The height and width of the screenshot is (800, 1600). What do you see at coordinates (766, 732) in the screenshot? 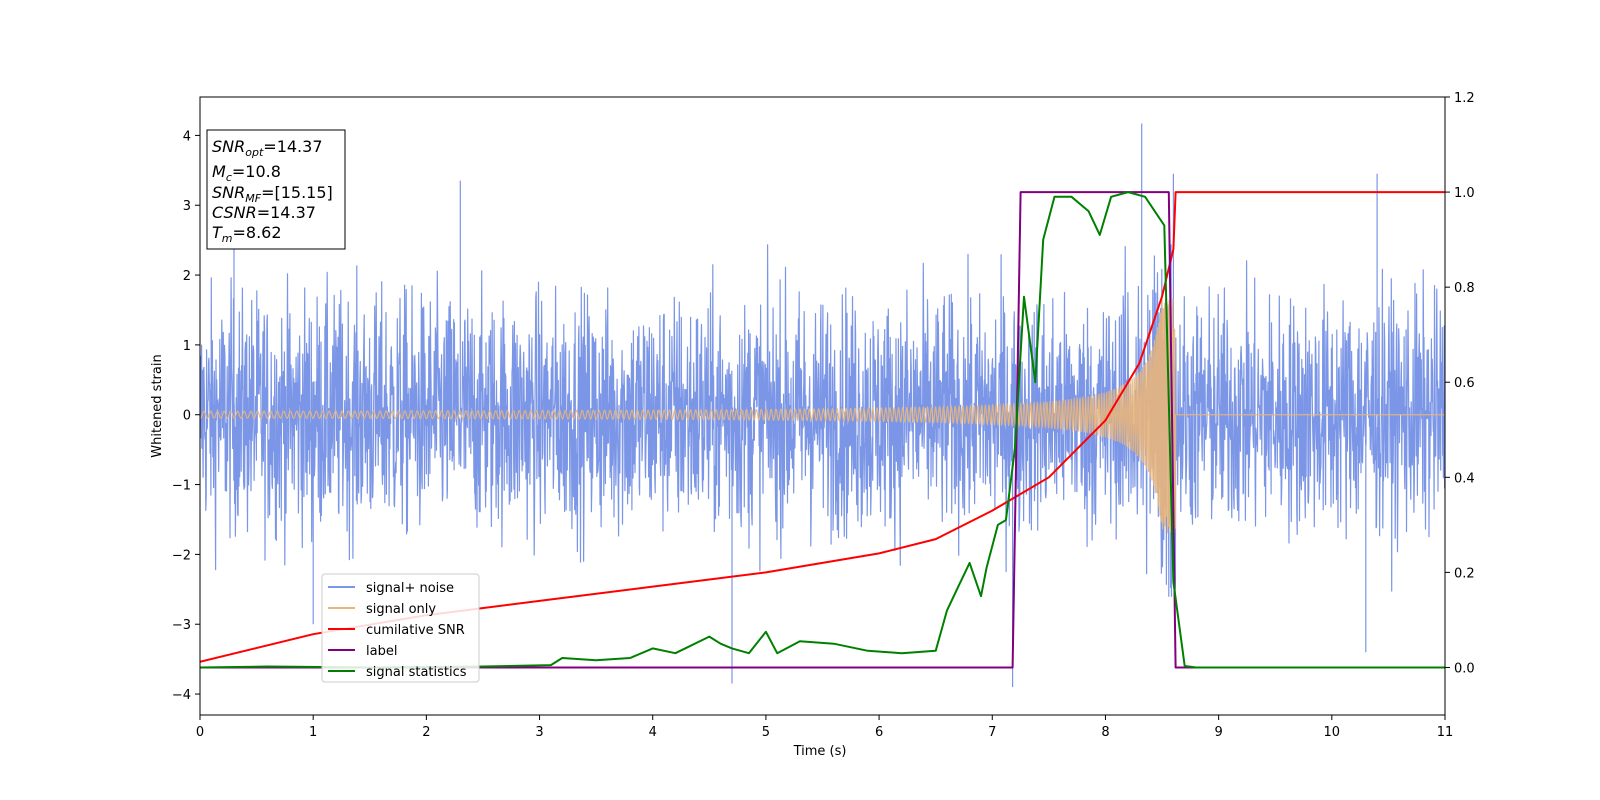
I see `x-tick-label: 5` at bounding box center [766, 732].